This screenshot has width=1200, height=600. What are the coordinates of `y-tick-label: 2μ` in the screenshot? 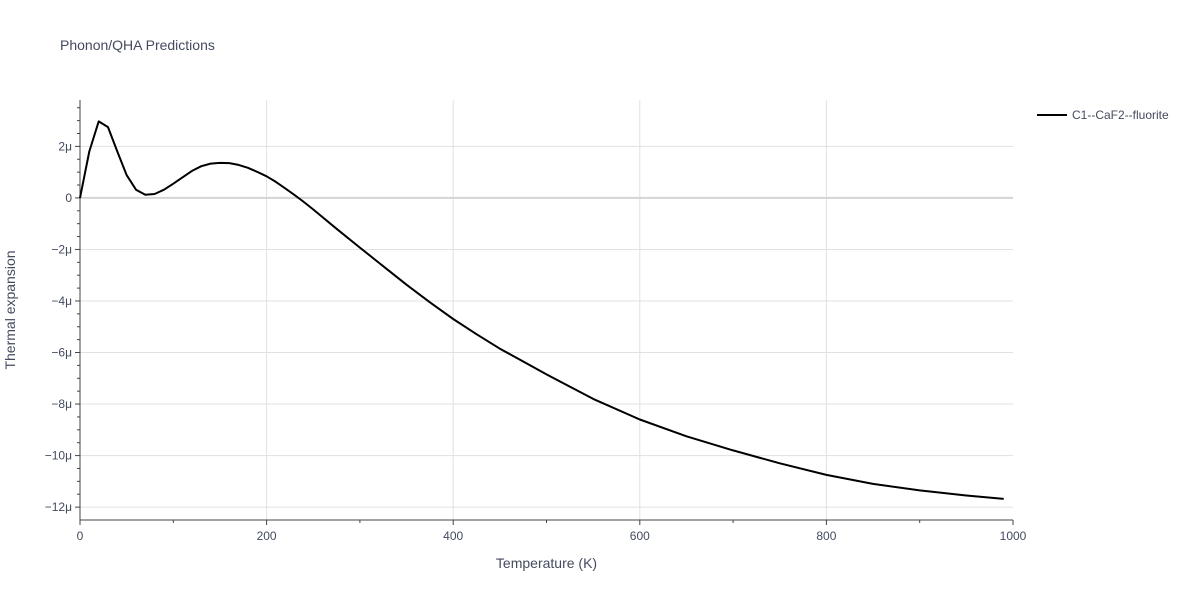 It's located at (65, 146).